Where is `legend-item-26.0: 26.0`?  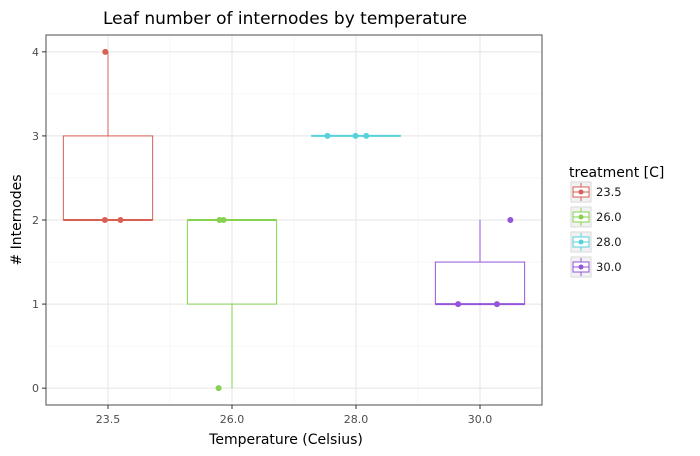
legend-item-26.0: 26.0 is located at coordinates (596, 217).